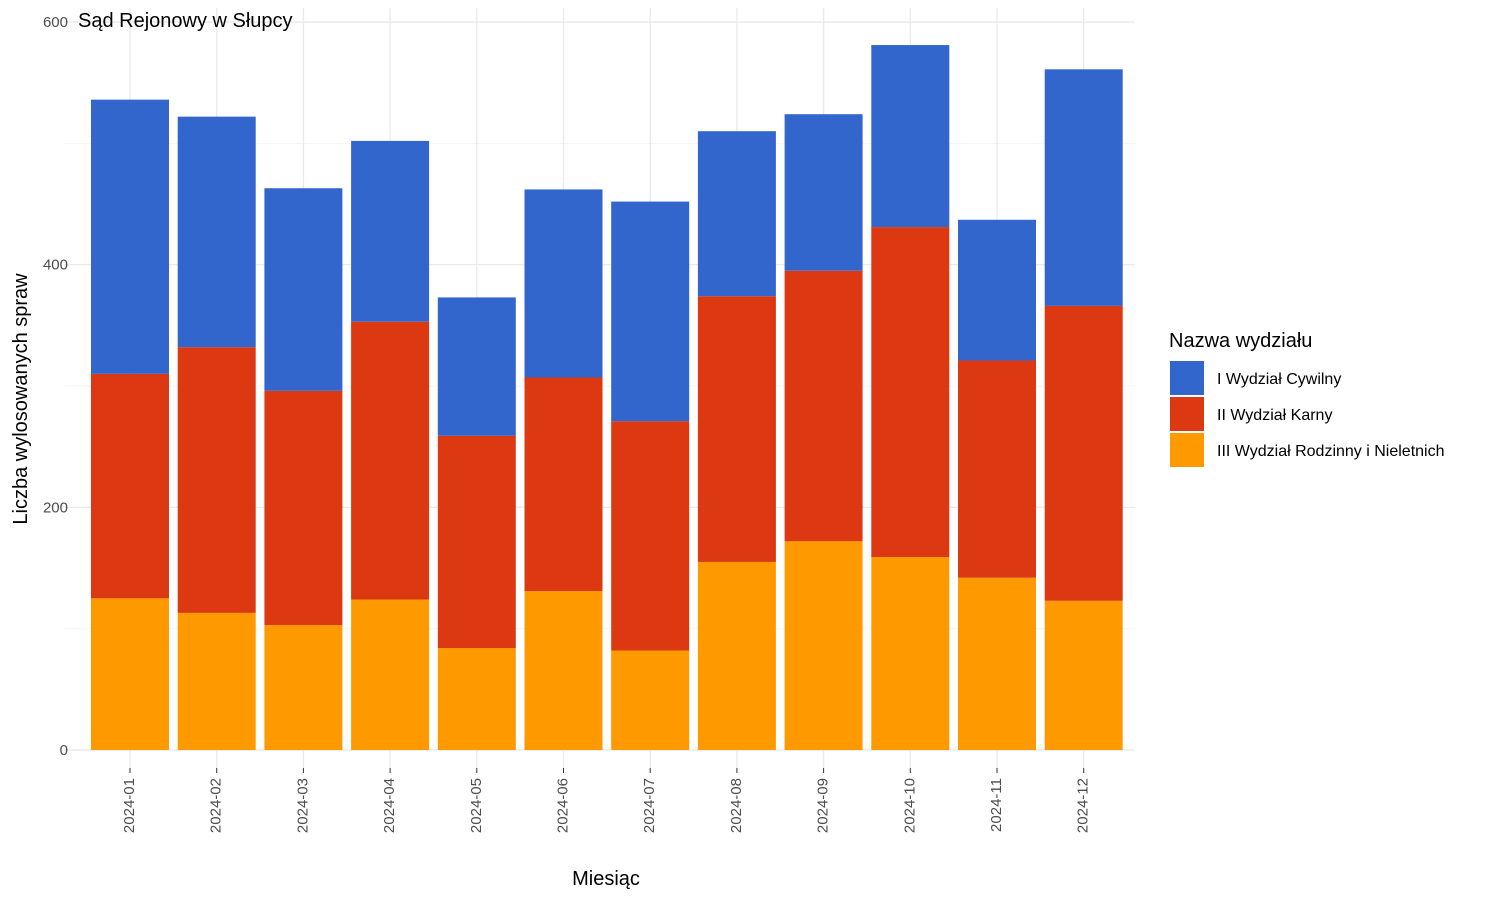  What do you see at coordinates (55, 507) in the screenshot?
I see `y-tick-label: 200` at bounding box center [55, 507].